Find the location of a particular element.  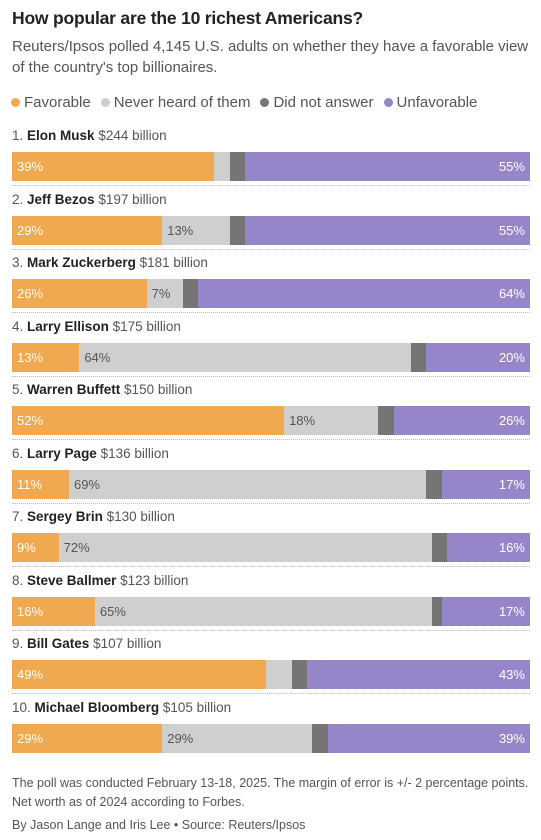

bar-segment-never-heard-of-them: 7% is located at coordinates (164, 293).